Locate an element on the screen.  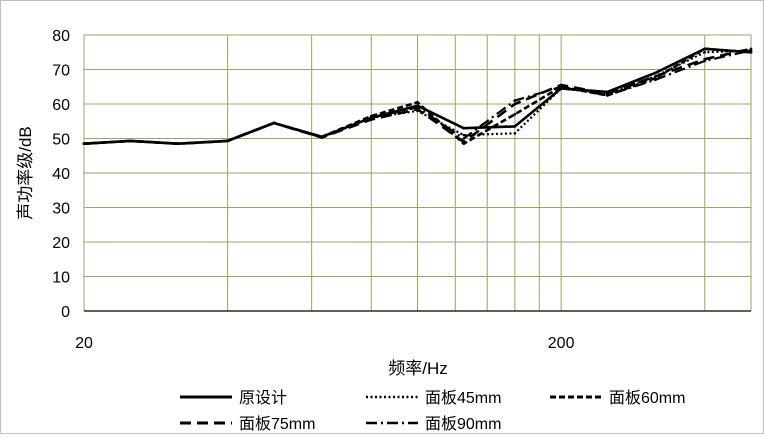
legend-entry: 面板90mm is located at coordinates (433, 424).